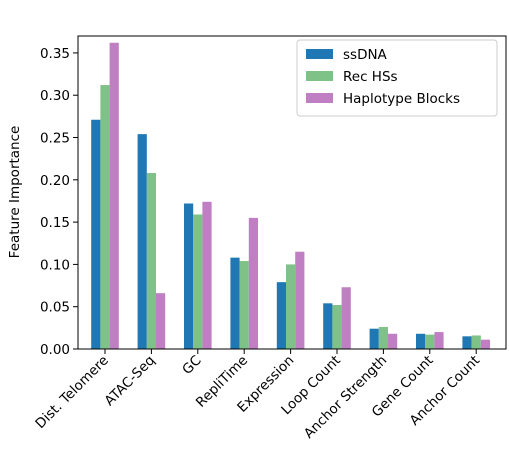 Image resolution: width=509 pixels, height=472 pixels. Describe the element at coordinates (55, 181) in the screenshot. I see `y-tick-label: 0.20` at that location.